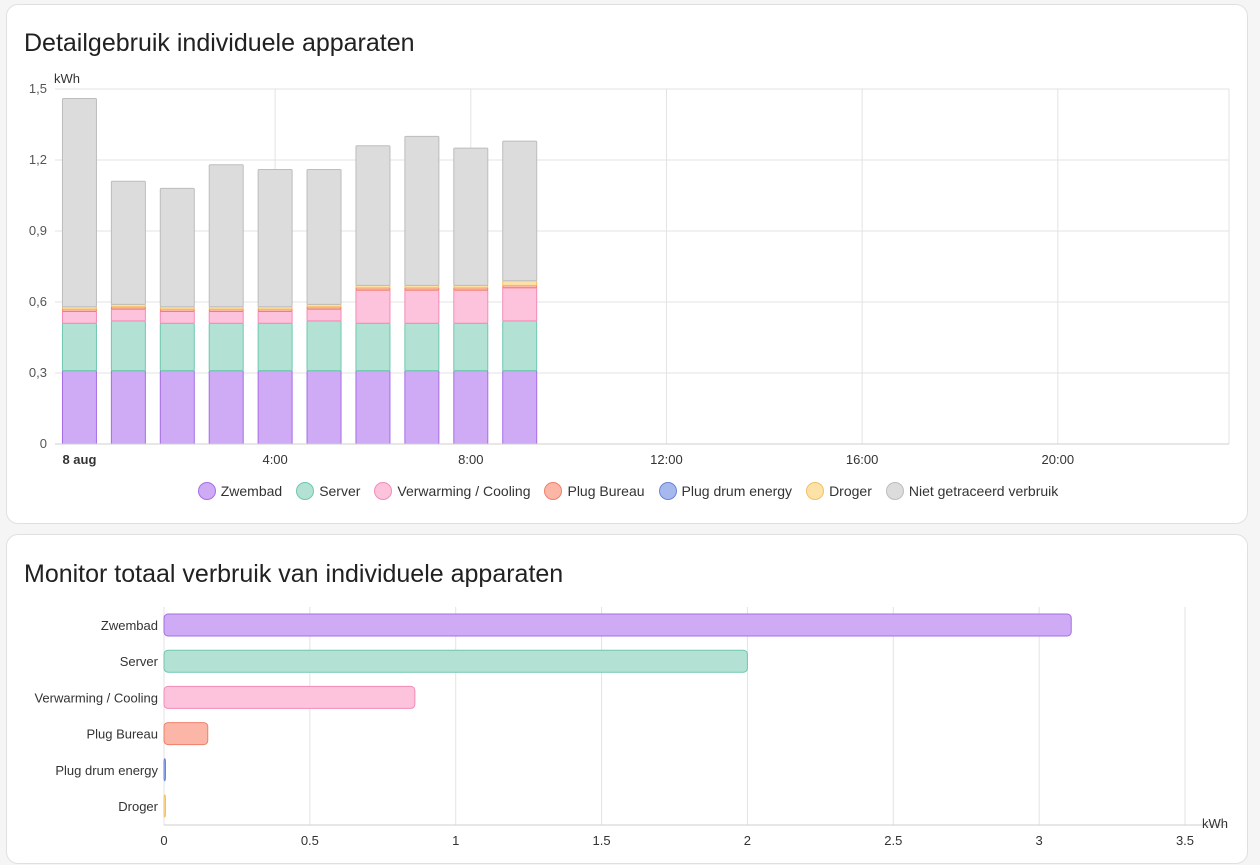  Describe the element at coordinates (38, 88) in the screenshot. I see `y-tick-label: 1,5` at that location.